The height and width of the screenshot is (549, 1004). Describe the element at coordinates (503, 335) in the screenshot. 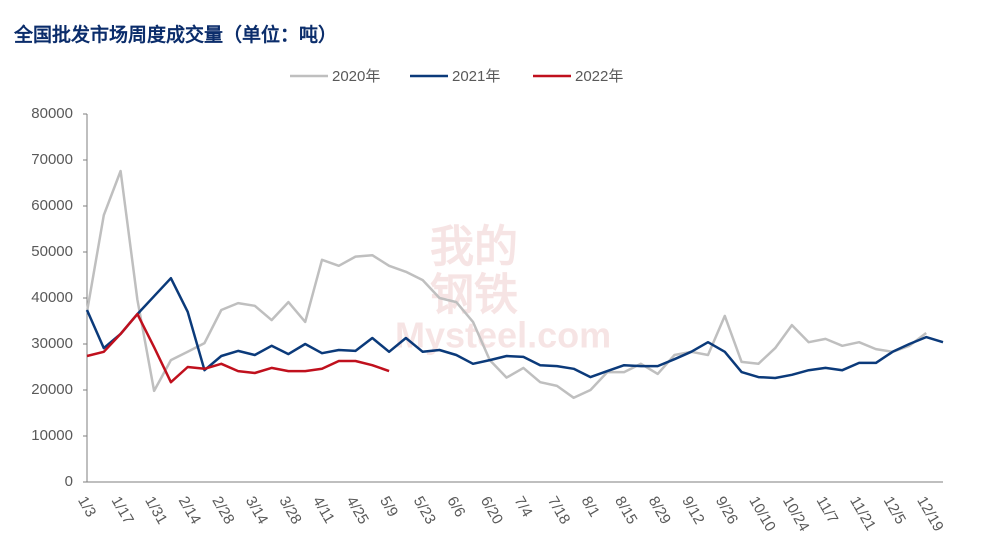

I see `watermark: Mysteel.com` at that location.